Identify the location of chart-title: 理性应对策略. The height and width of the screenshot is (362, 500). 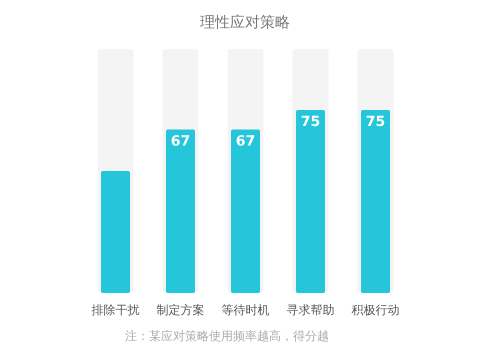
(245, 22).